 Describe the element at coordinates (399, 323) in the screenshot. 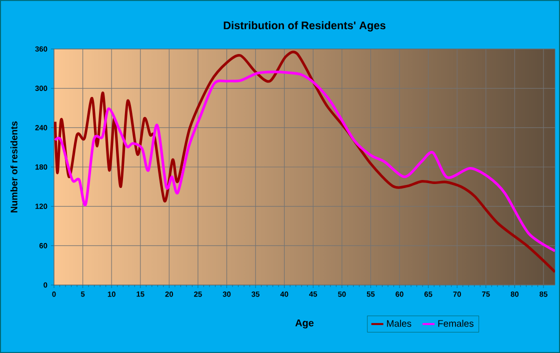

I see `legend-label: Males` at that location.